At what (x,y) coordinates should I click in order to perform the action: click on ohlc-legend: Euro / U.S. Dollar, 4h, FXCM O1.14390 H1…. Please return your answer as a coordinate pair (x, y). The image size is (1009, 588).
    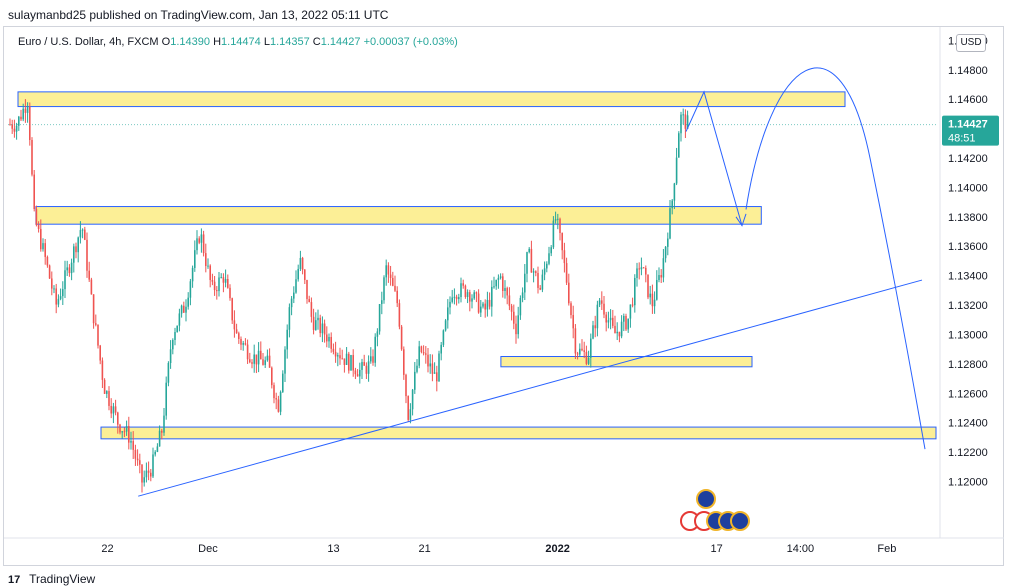
    Looking at the image, I should click on (238, 42).